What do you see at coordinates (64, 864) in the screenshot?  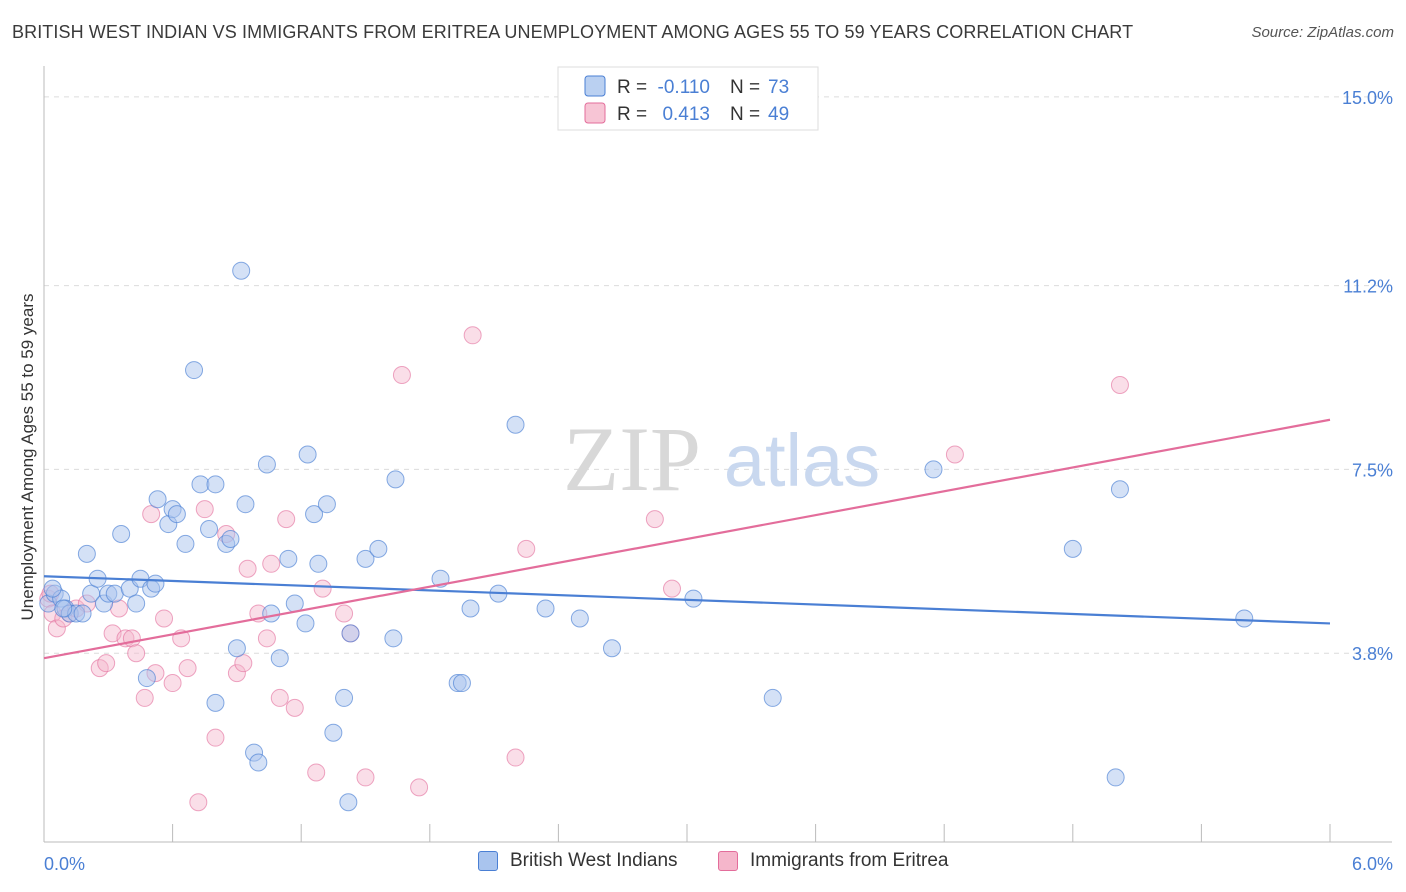 I see `x-tick-label: 0.0%` at bounding box center [64, 864].